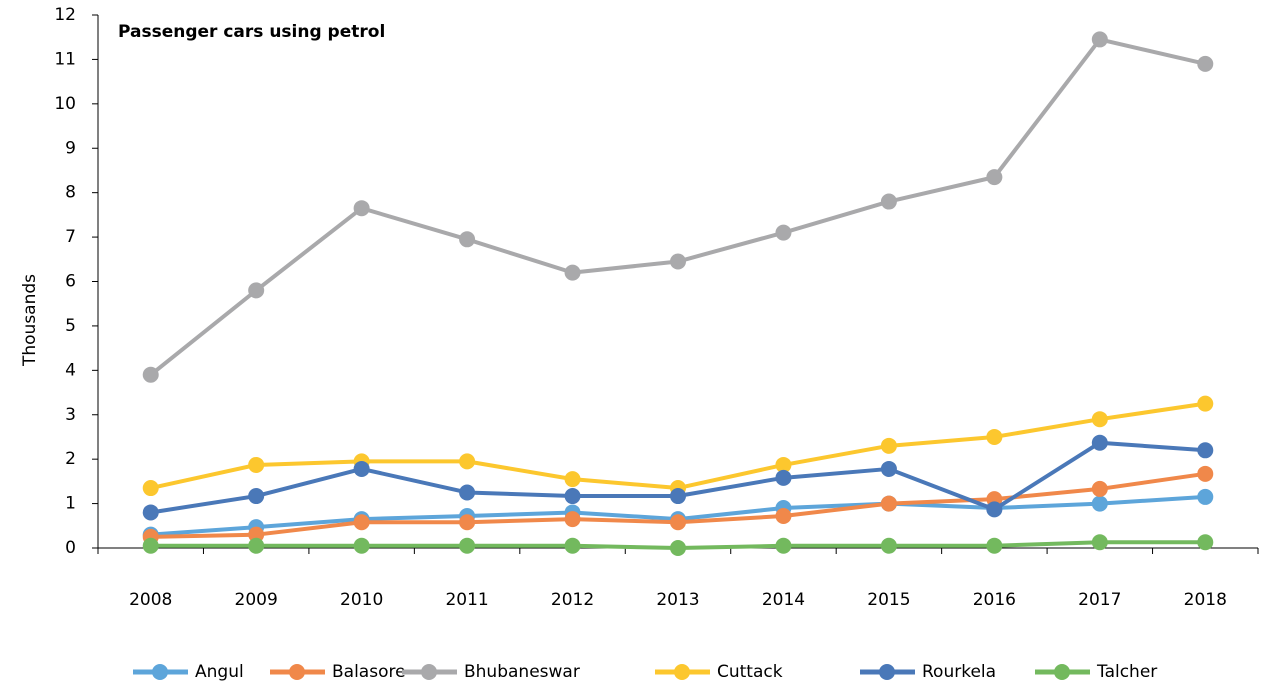 The width and height of the screenshot is (1266, 682). What do you see at coordinates (783, 600) in the screenshot?
I see `x-tick-label: 2014` at bounding box center [783, 600].